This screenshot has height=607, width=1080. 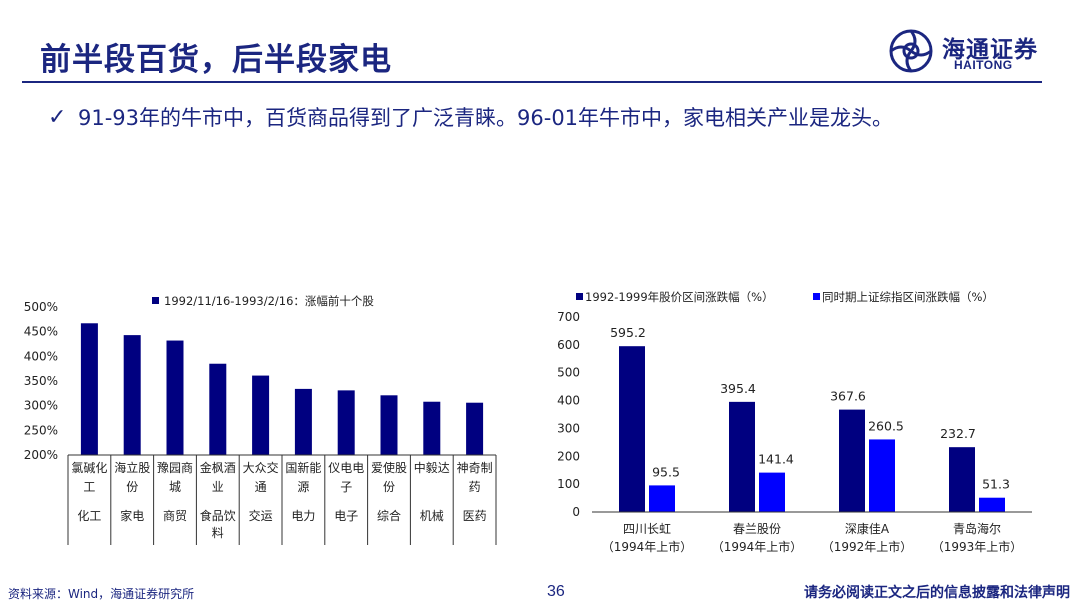 I want to click on page-title: 前半段百货，后半段家电, so click(x=216, y=60).